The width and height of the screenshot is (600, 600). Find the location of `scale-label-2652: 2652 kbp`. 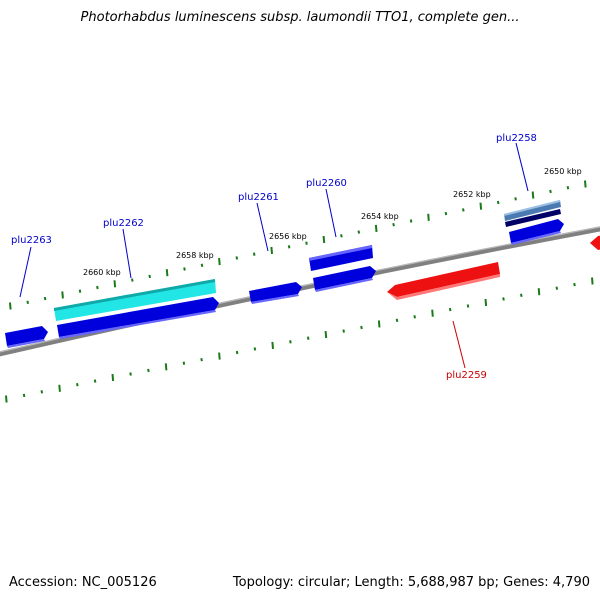

scale-label-2652: 2652 kbp is located at coordinates (472, 194).